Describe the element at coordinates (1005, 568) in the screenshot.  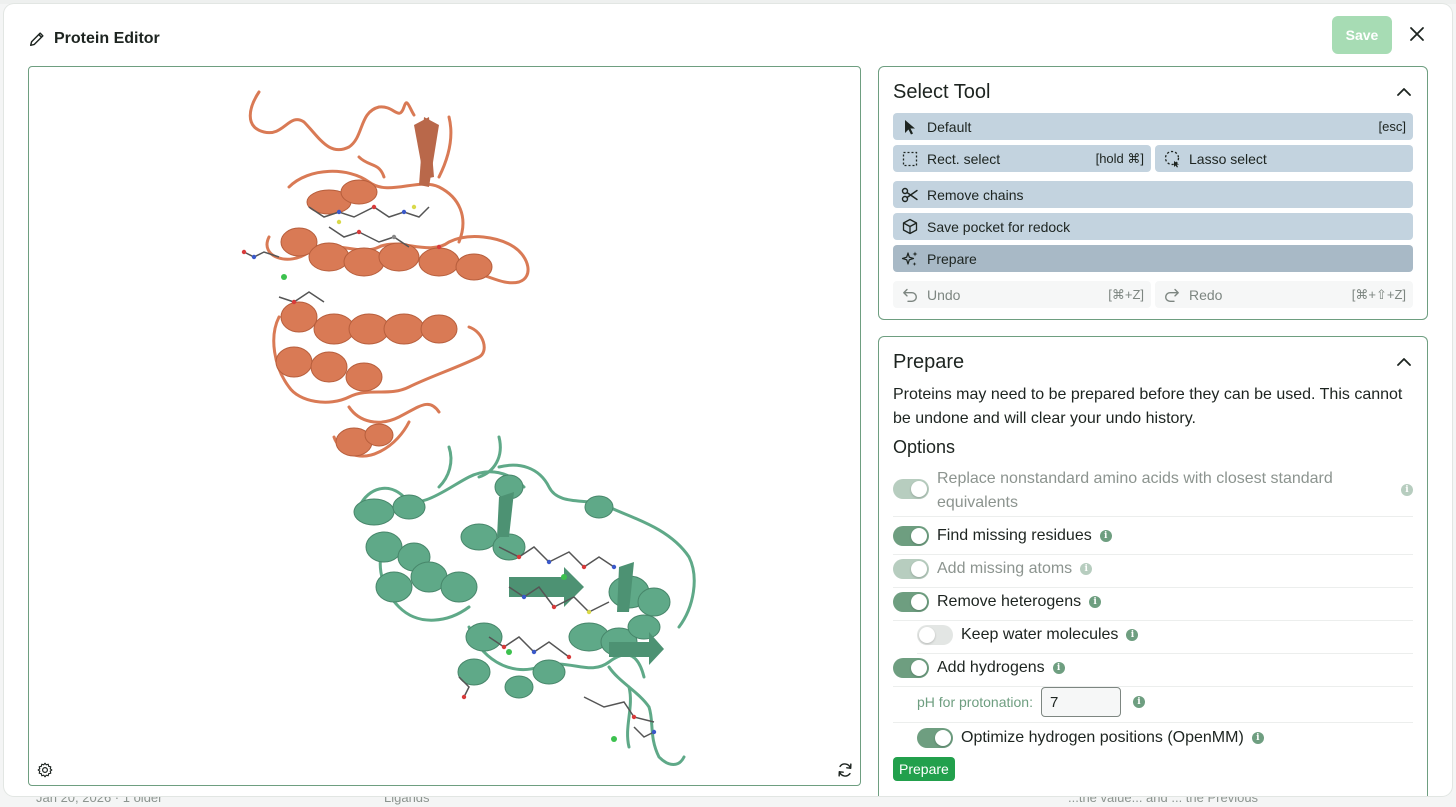
I see `add-missing-atoms-label: Add missing atoms` at that location.